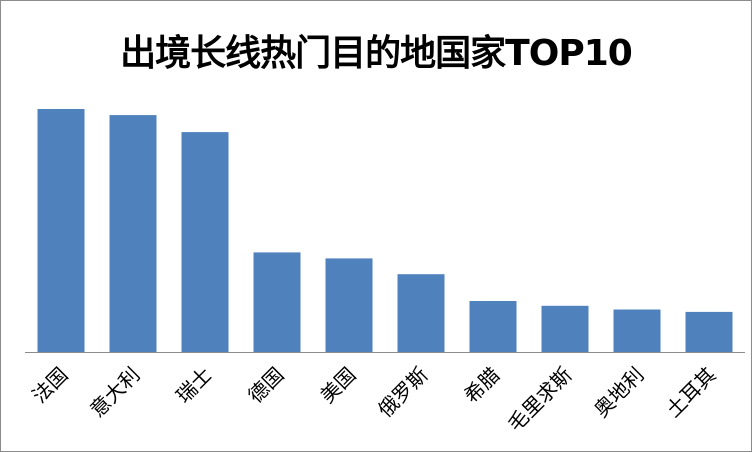  What do you see at coordinates (690, 392) in the screenshot?
I see `category-label-9: 土耳其` at bounding box center [690, 392].